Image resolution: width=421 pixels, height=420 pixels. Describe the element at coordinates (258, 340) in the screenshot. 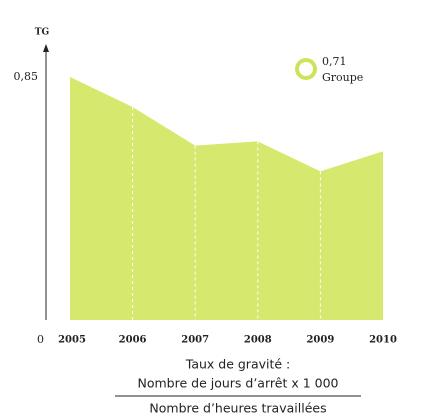

I see `x-tick-label: 2008` at that location.